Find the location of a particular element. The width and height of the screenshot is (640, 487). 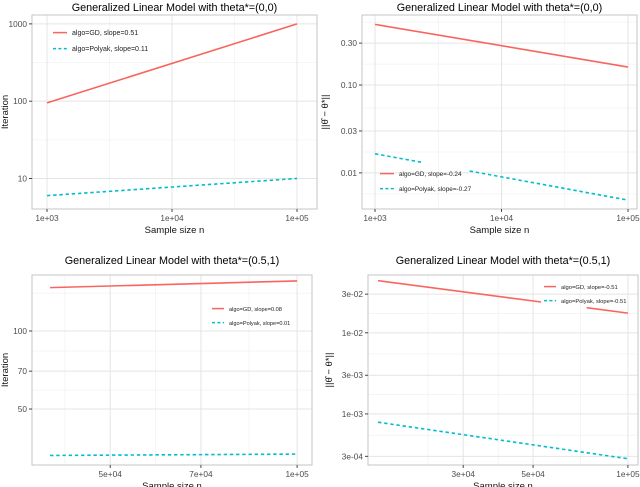

svg-text: 0.01 is located at coordinates (349, 173).